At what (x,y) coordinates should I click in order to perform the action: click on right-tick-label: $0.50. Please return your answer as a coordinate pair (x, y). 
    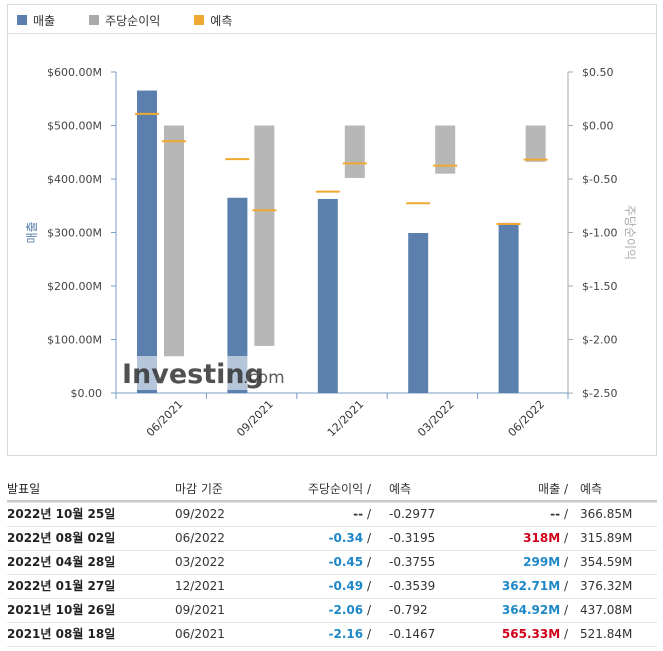
    Looking at the image, I should click on (598, 72).